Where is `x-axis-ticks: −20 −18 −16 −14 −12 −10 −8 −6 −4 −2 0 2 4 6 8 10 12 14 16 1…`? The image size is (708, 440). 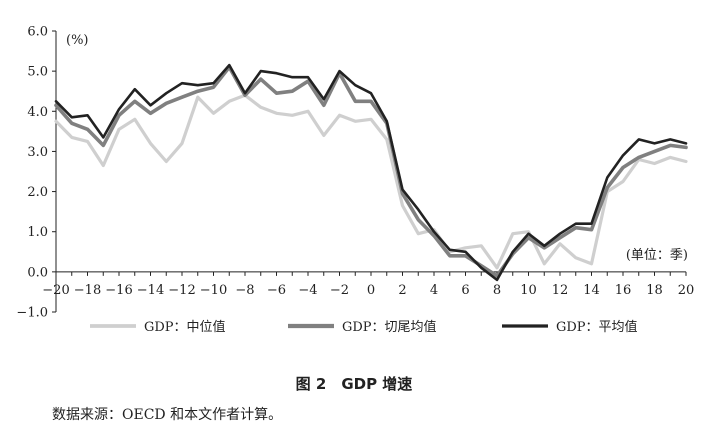
x-axis-ticks: −20 −18 −16 −14 −12 −10 −8 −6 −4 −2 0 2 4 6 8 10 12 14 16 1… is located at coordinates (368, 284).